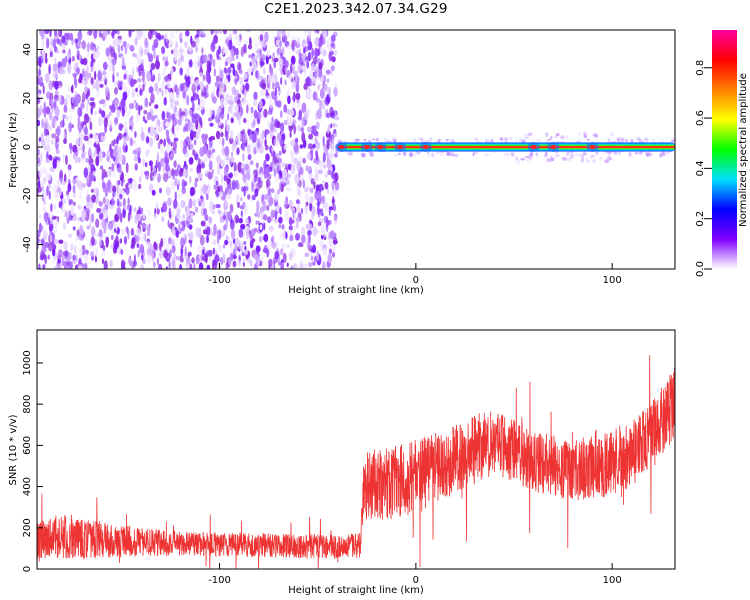 The image size is (750, 600). Describe the element at coordinates (27, 49) in the screenshot. I see `y-tick-label: 40` at that location.